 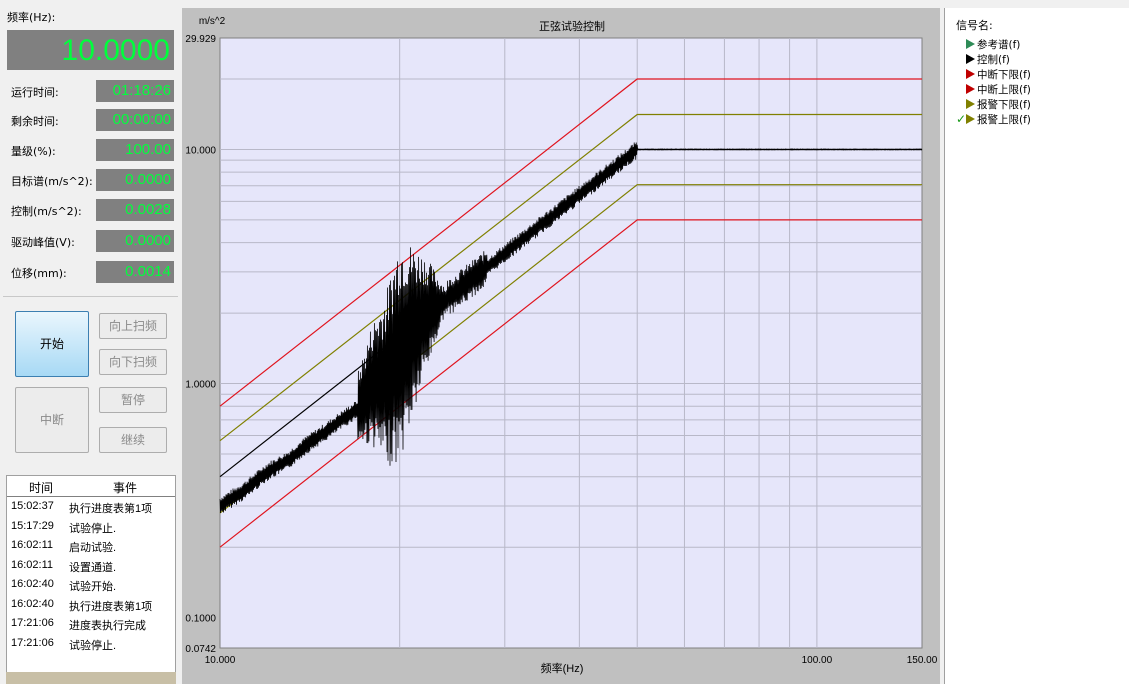 What do you see at coordinates (200, 619) in the screenshot?
I see `y-tick-label: 0.1000` at bounding box center [200, 619].